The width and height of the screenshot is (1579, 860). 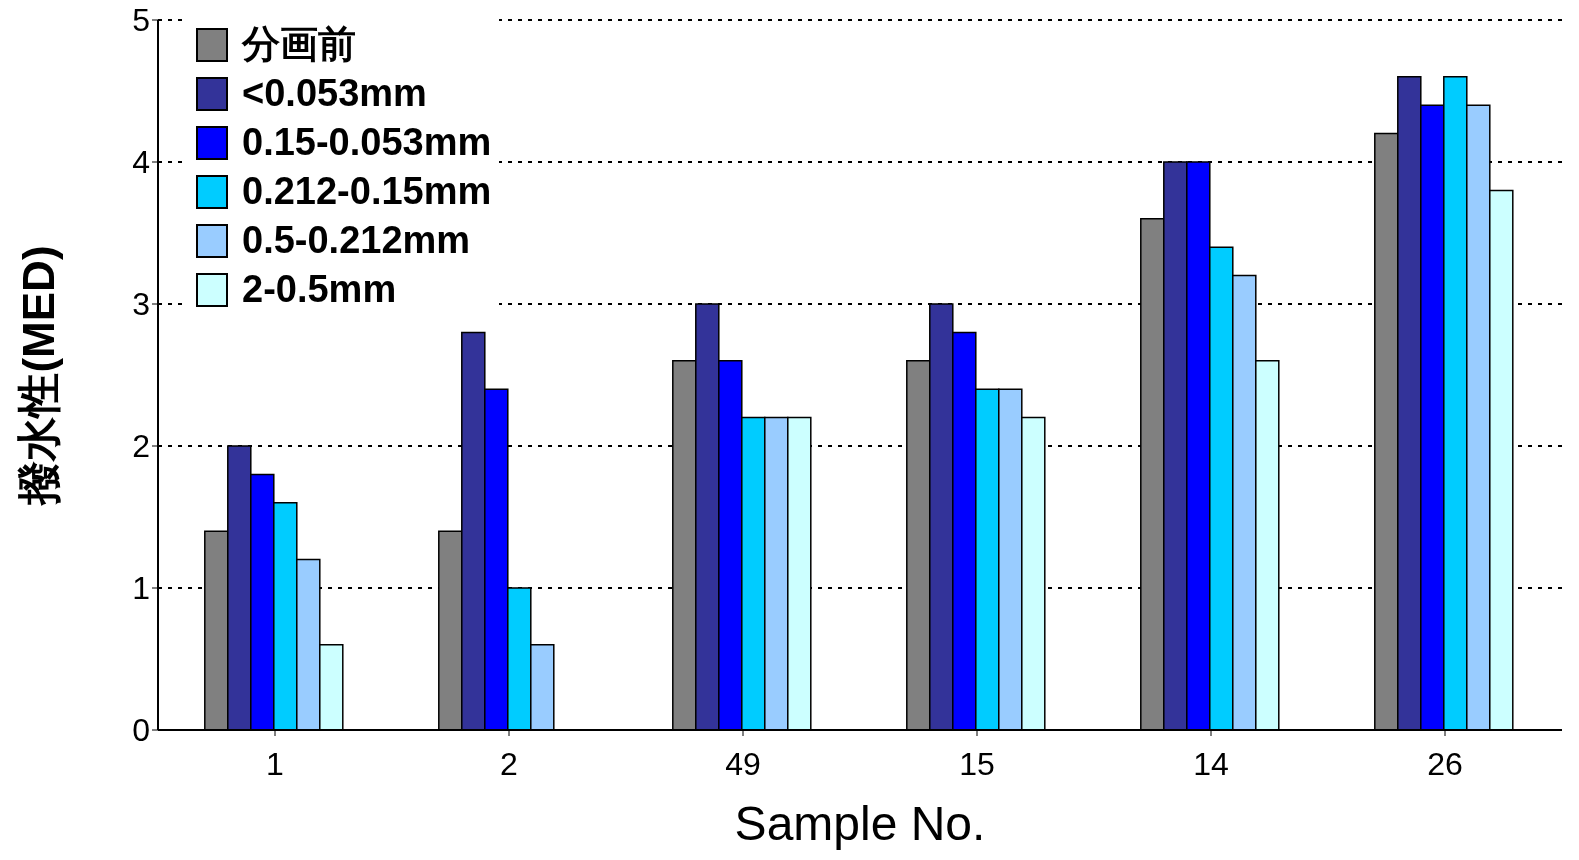 What do you see at coordinates (141, 162) in the screenshot?
I see `y-tick-label: 4` at bounding box center [141, 162].